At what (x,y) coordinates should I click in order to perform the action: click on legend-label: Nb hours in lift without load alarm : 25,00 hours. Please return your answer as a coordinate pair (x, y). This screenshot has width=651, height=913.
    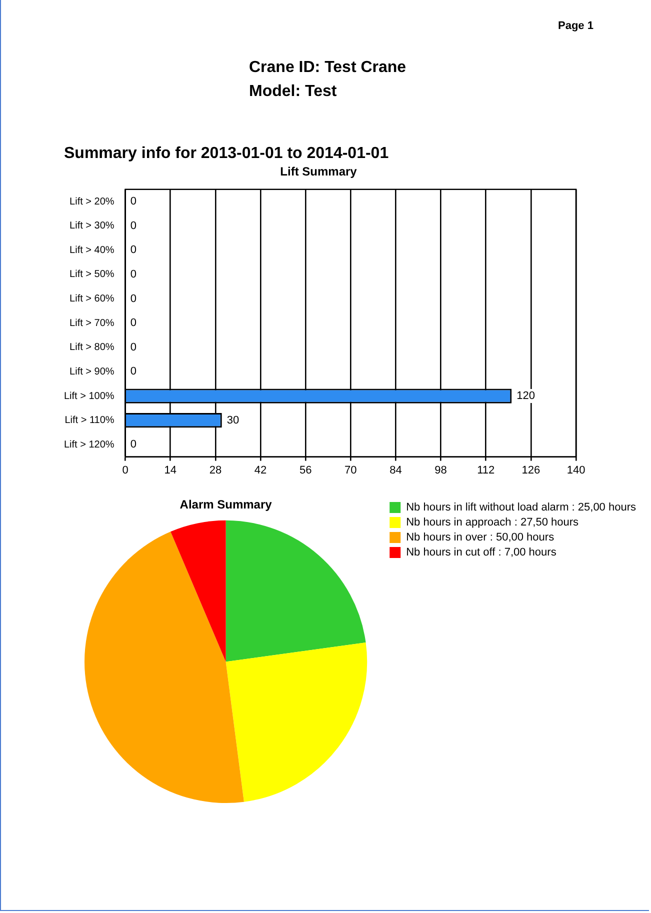
    Looking at the image, I should click on (521, 508).